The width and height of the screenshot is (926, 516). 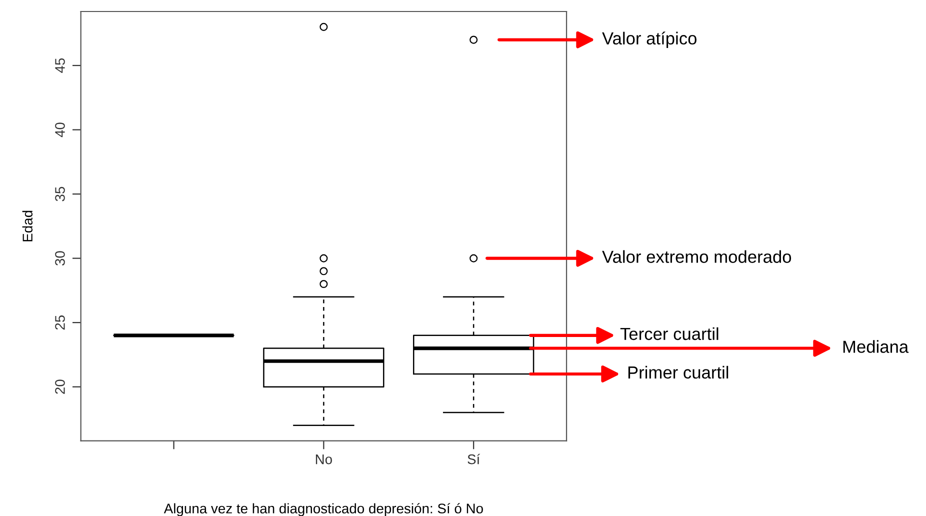 What do you see at coordinates (876, 346) in the screenshot?
I see `text: Mediana` at bounding box center [876, 346].